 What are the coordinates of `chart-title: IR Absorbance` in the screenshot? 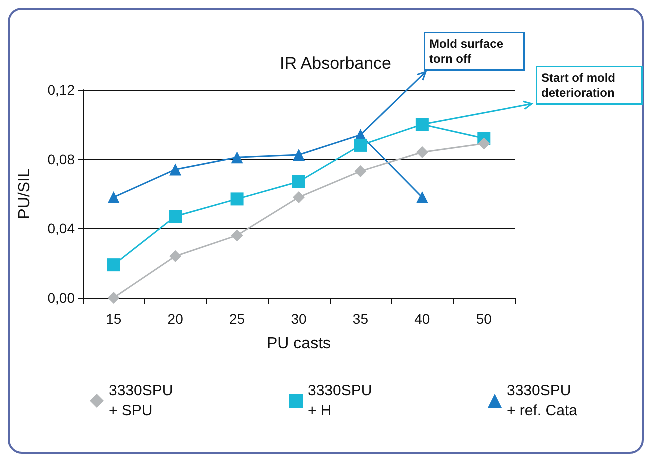 It's located at (336, 63).